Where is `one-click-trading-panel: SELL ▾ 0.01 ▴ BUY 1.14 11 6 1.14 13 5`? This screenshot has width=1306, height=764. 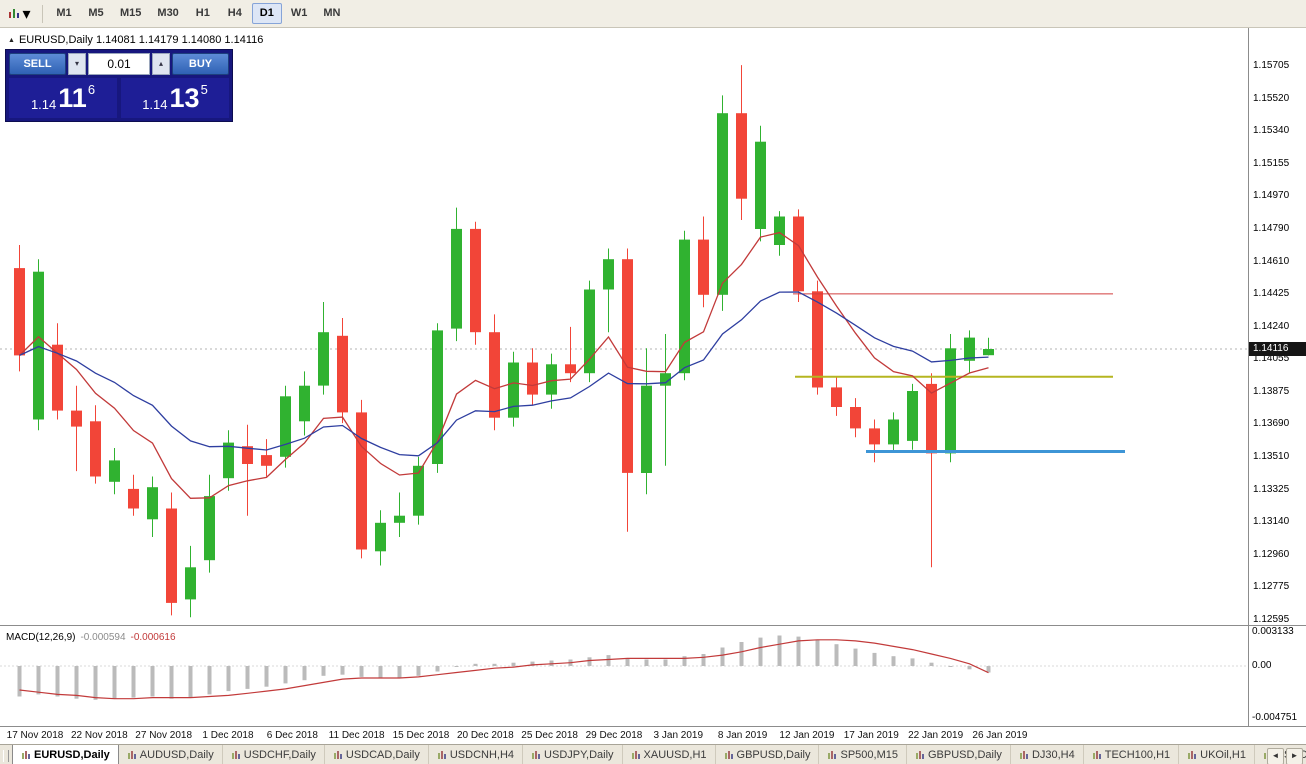 one-click-trading-panel: SELL ▾ 0.01 ▴ BUY 1.14 11 6 1.14 13 5 is located at coordinates (119, 85).